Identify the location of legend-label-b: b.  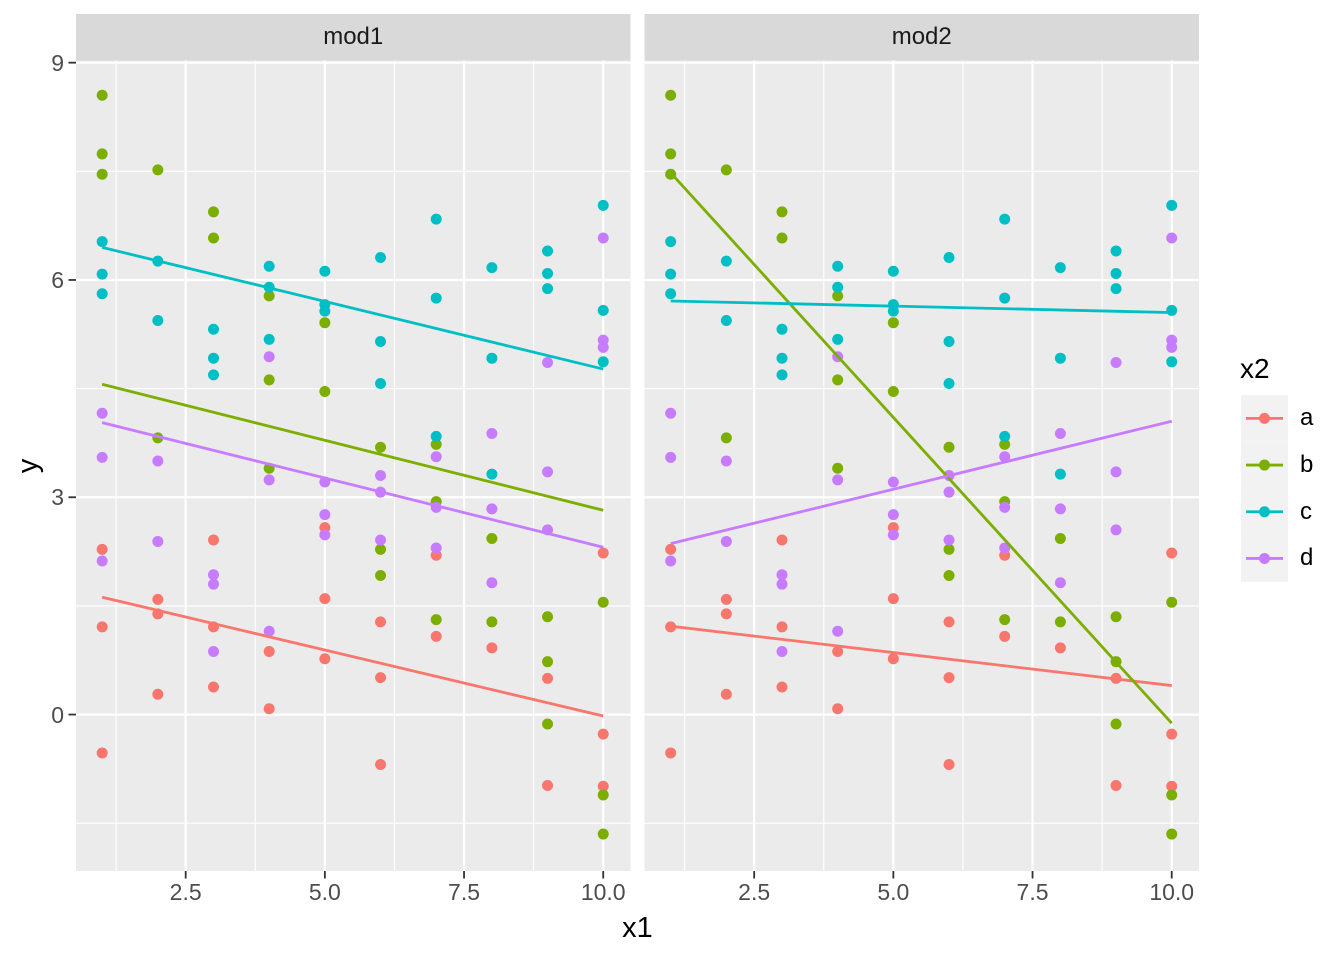
(1307, 464).